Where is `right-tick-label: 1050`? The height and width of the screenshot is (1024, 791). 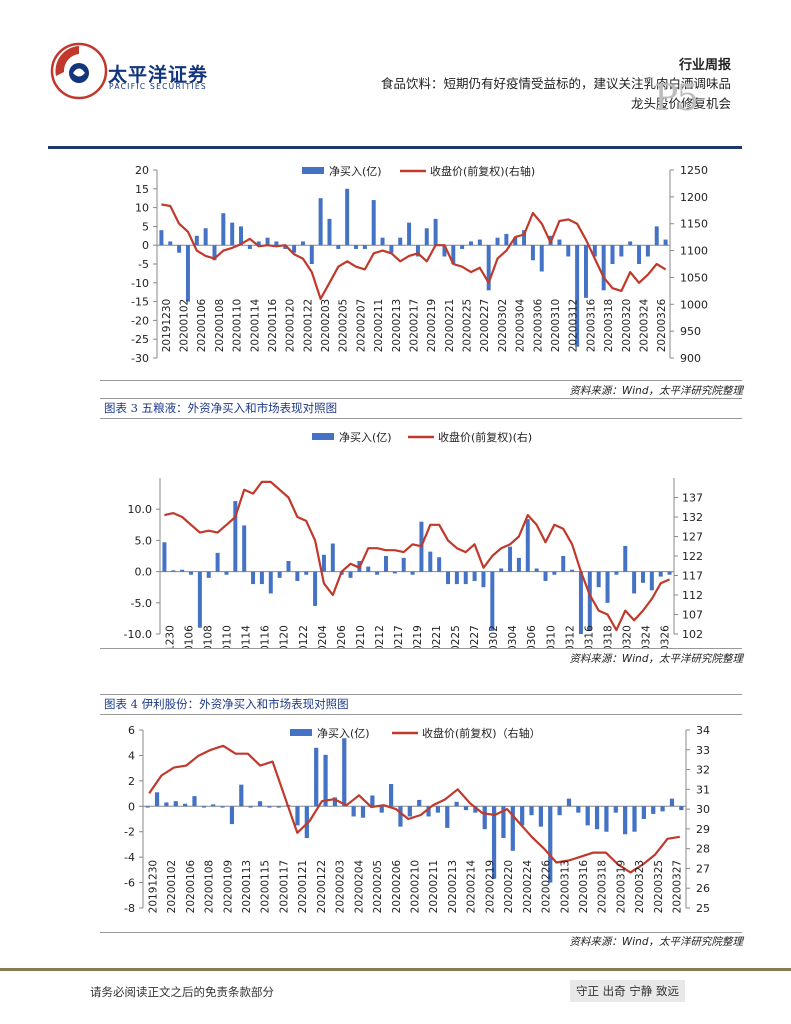 right-tick-label: 1050 is located at coordinates (694, 277).